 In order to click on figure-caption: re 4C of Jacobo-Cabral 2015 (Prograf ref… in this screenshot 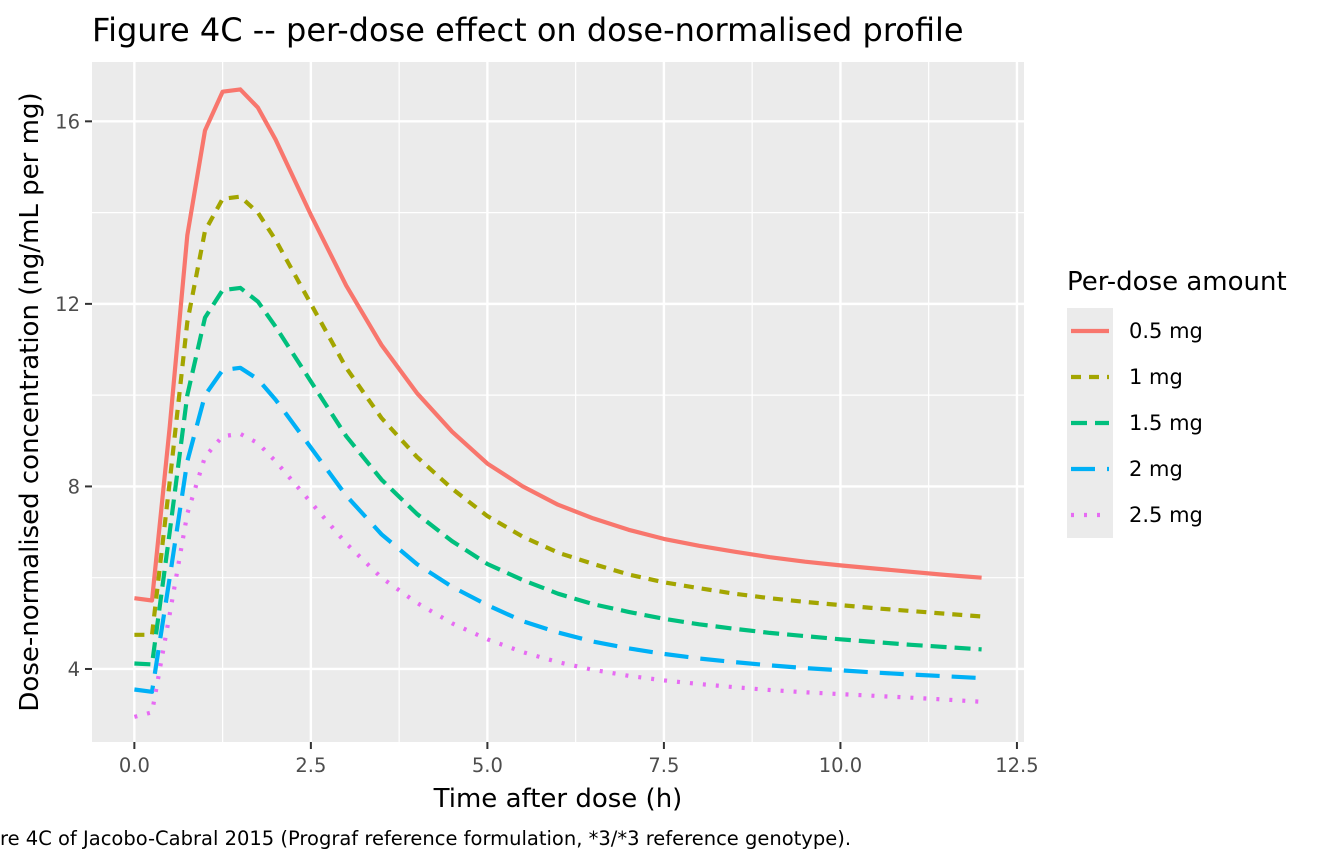, I will do `click(425, 838)`.